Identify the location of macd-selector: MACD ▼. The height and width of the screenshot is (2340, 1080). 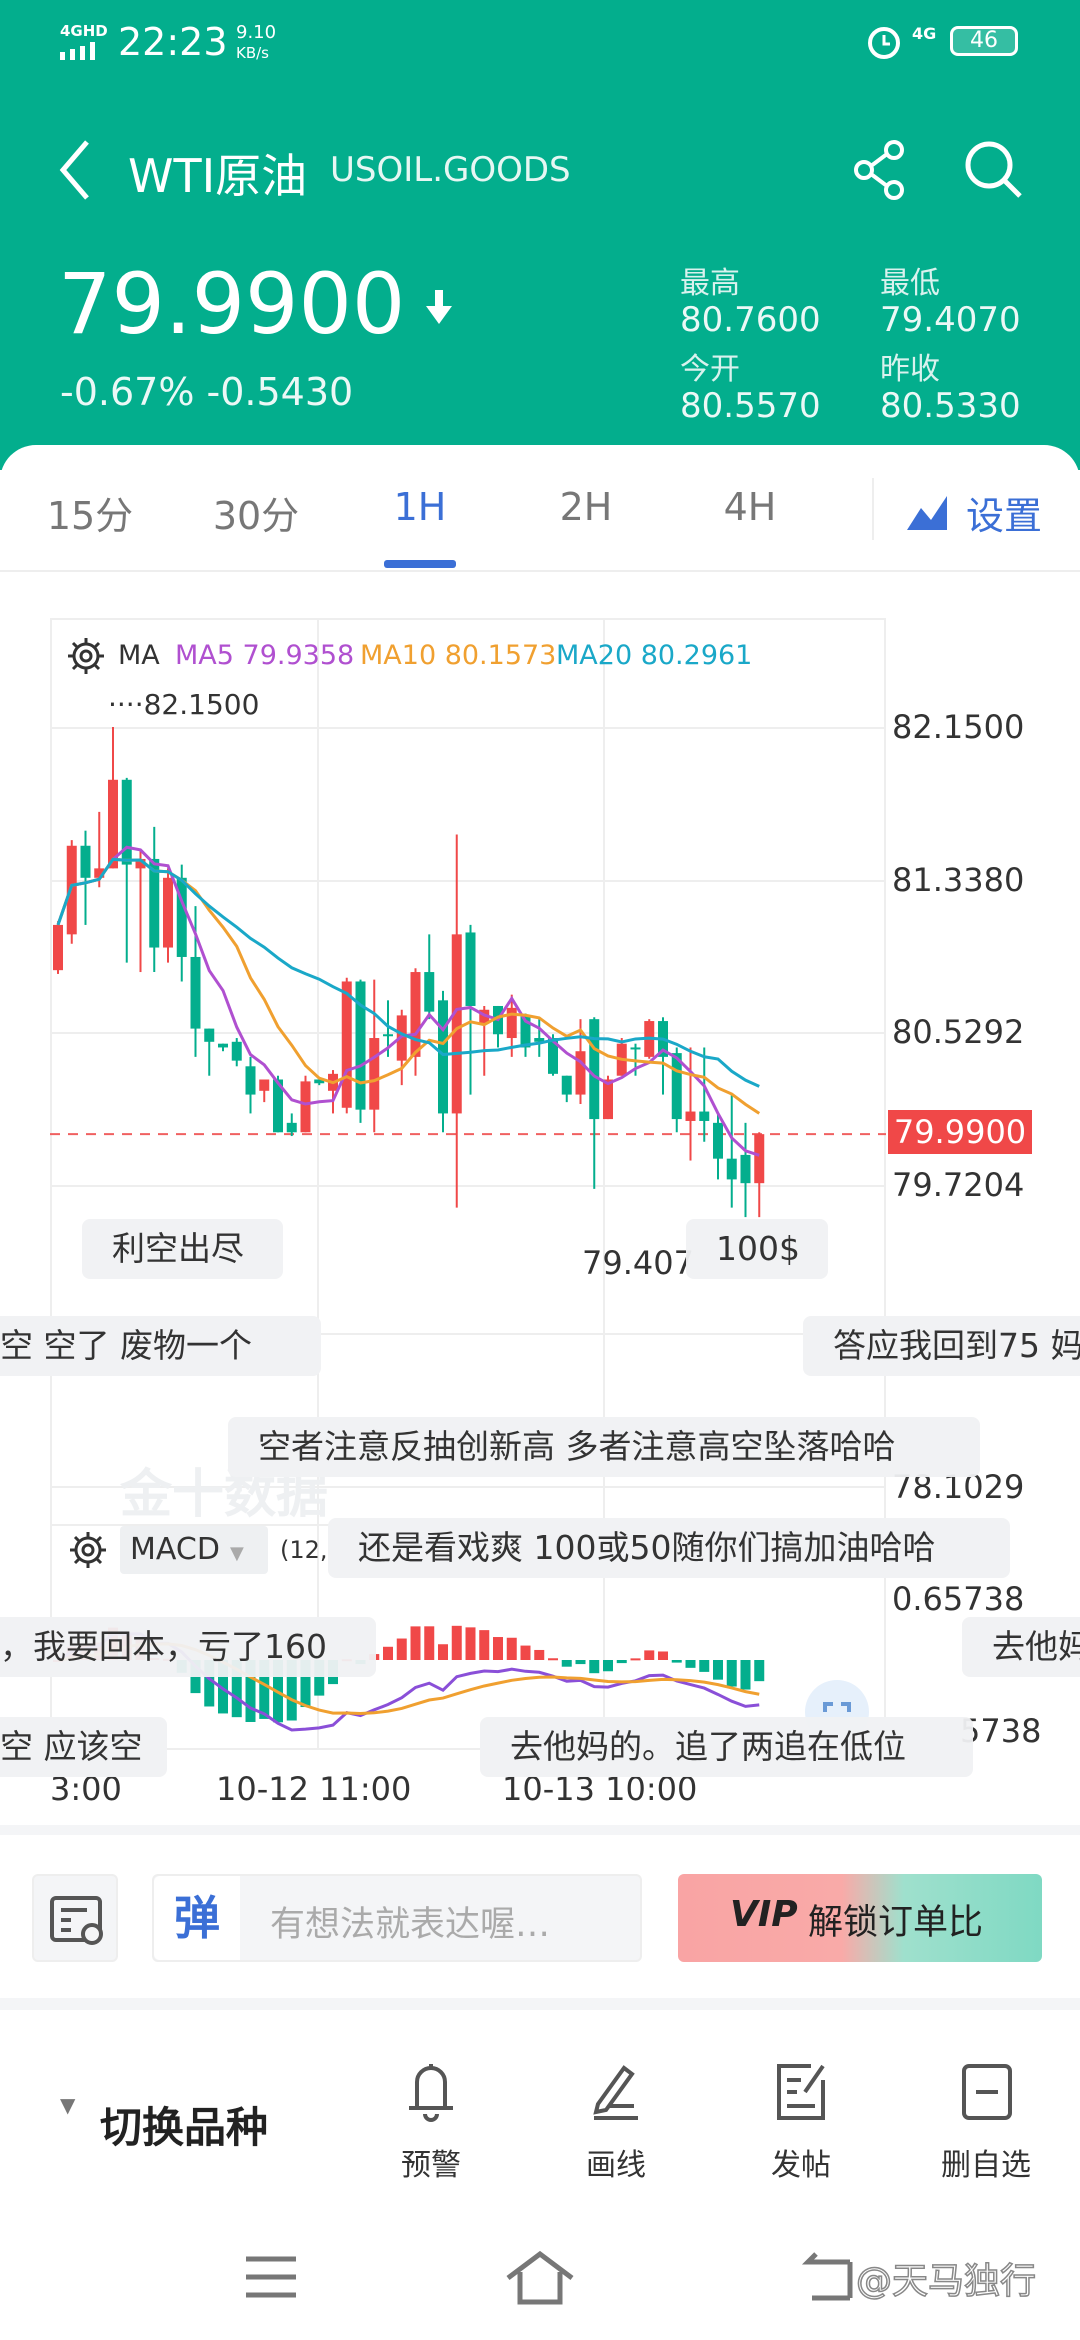
(194, 1550).